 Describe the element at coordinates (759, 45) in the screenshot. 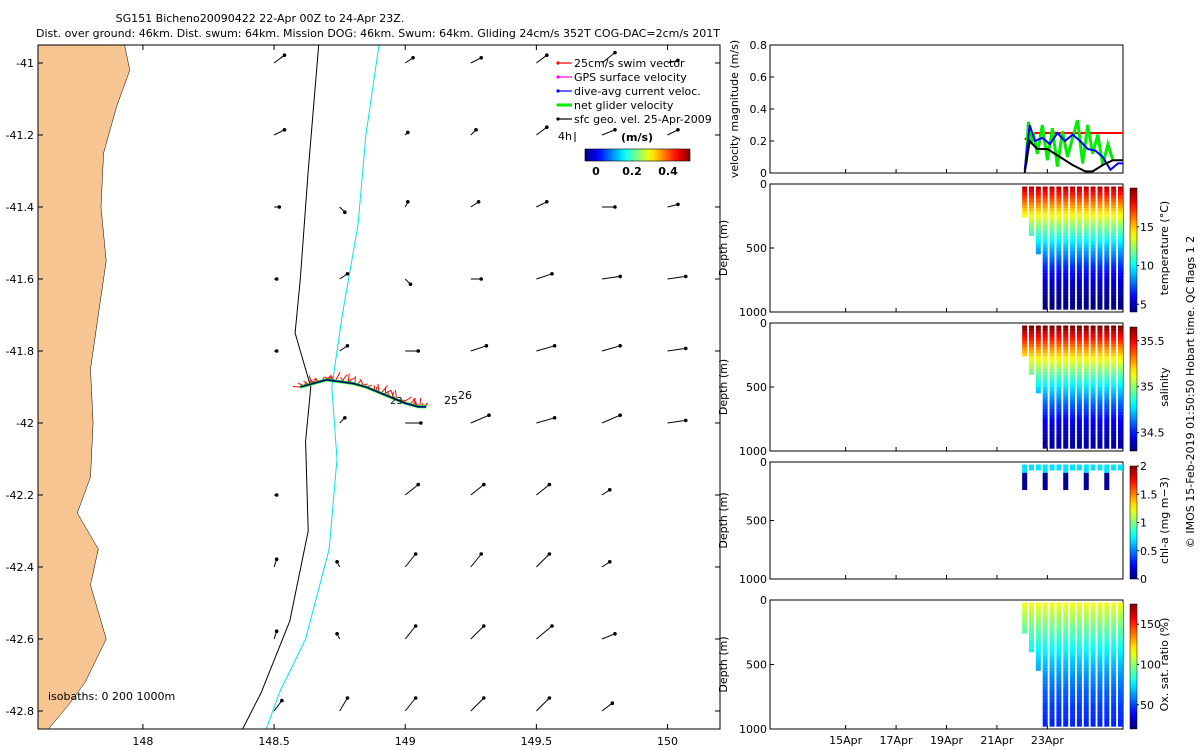

I see `panel-ytick-label: 0.8` at that location.